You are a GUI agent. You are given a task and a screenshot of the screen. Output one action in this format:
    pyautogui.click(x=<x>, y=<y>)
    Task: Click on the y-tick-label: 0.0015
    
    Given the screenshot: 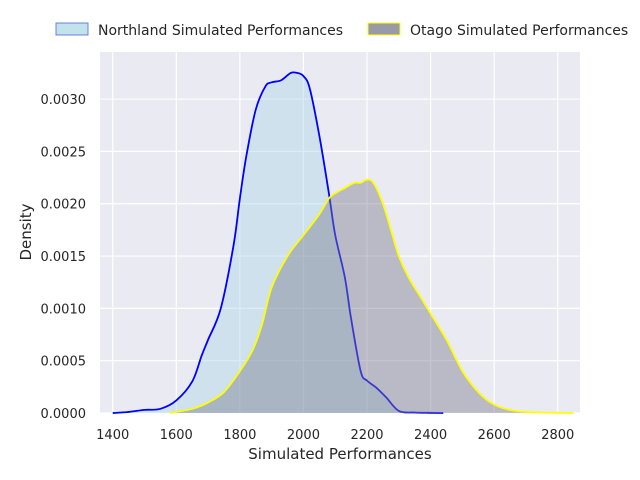 What is the action you would take?
    pyautogui.click(x=64, y=257)
    